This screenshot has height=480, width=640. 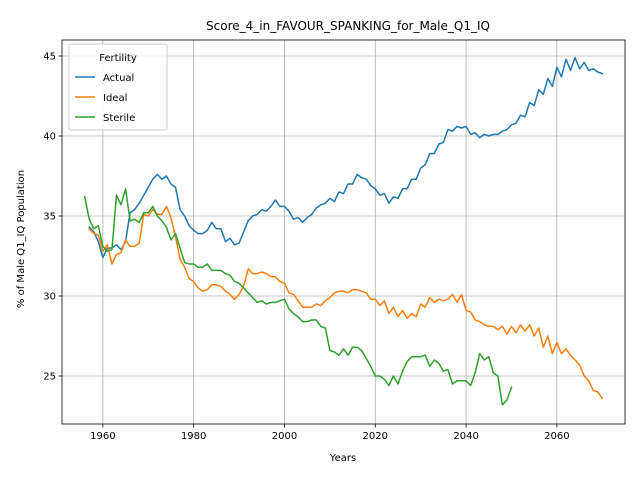 I want to click on legend-label-sterile: Sterile, so click(x=119, y=118).